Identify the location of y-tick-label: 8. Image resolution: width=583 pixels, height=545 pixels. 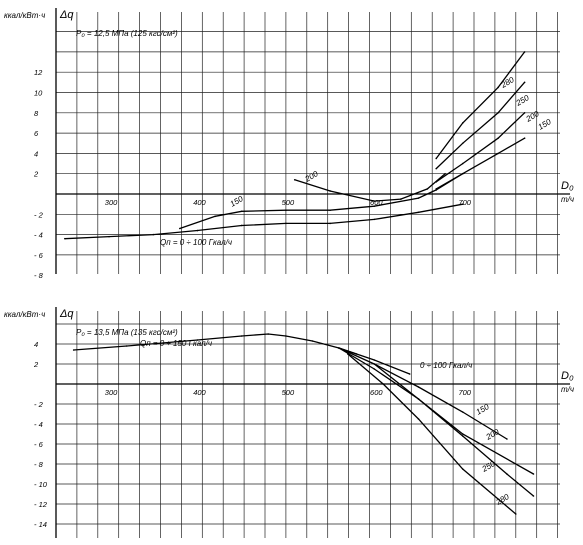
(36, 113).